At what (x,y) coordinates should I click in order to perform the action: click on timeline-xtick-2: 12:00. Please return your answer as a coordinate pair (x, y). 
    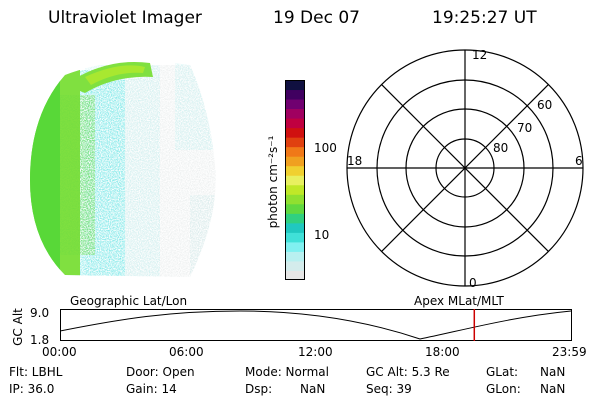
    Looking at the image, I should click on (315, 352).